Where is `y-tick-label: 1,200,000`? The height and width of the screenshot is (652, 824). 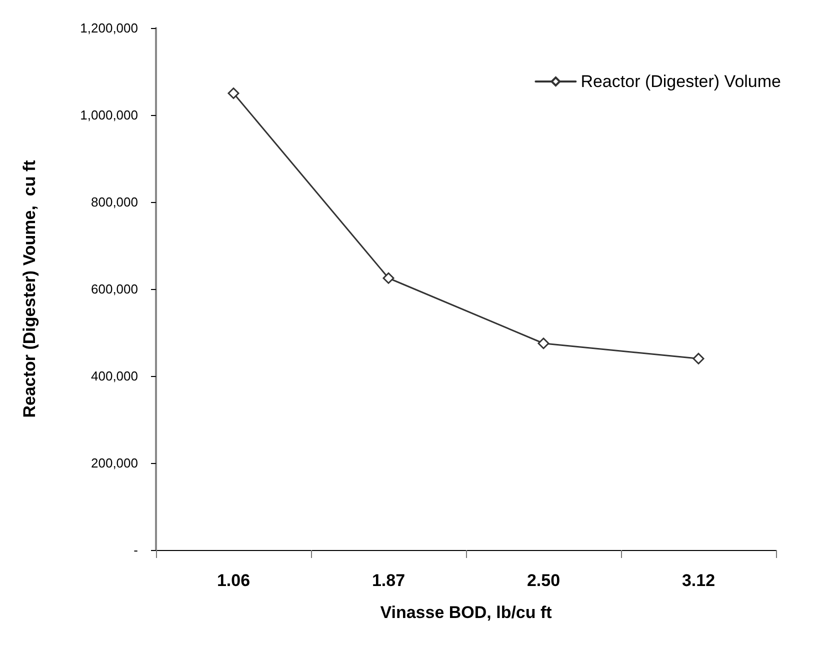
y-tick-label: 1,200,000 is located at coordinates (109, 28).